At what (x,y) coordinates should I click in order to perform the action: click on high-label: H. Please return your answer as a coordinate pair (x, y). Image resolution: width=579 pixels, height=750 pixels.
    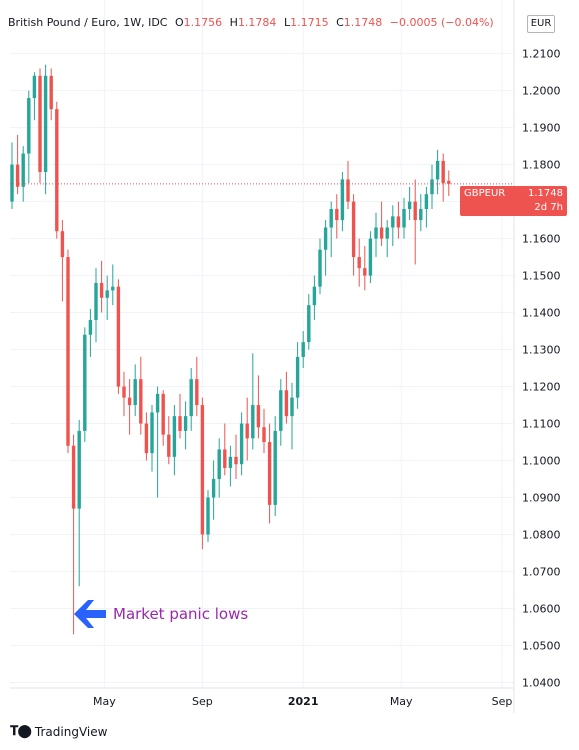
    Looking at the image, I should click on (233, 22).